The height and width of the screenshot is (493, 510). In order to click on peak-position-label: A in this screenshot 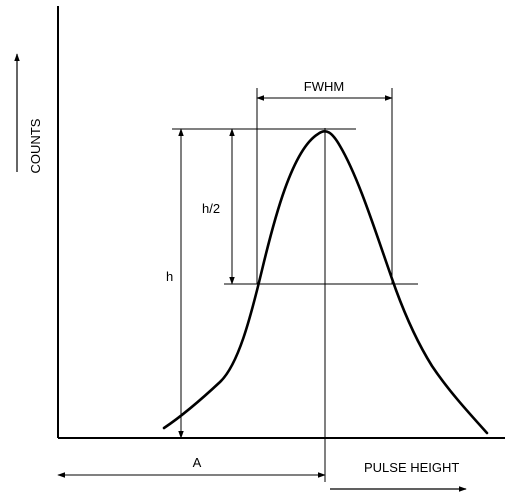, I will do `click(197, 462)`.